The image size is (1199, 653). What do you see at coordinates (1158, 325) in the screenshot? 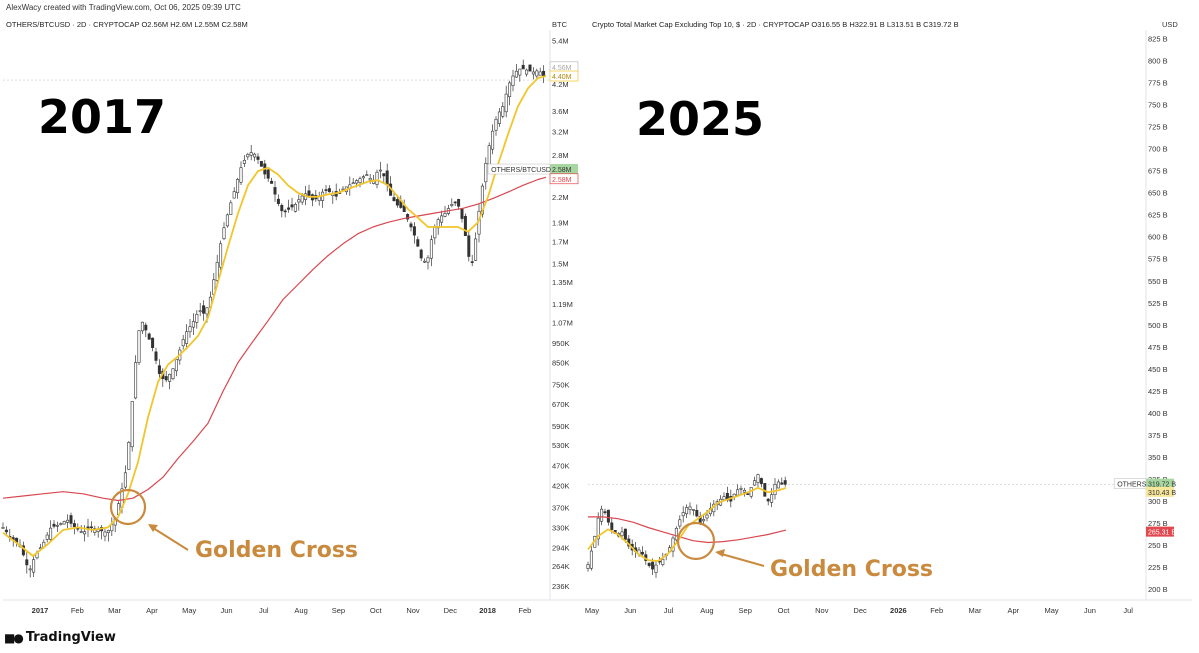
I see `y-tick-label: 500 B` at bounding box center [1158, 325].